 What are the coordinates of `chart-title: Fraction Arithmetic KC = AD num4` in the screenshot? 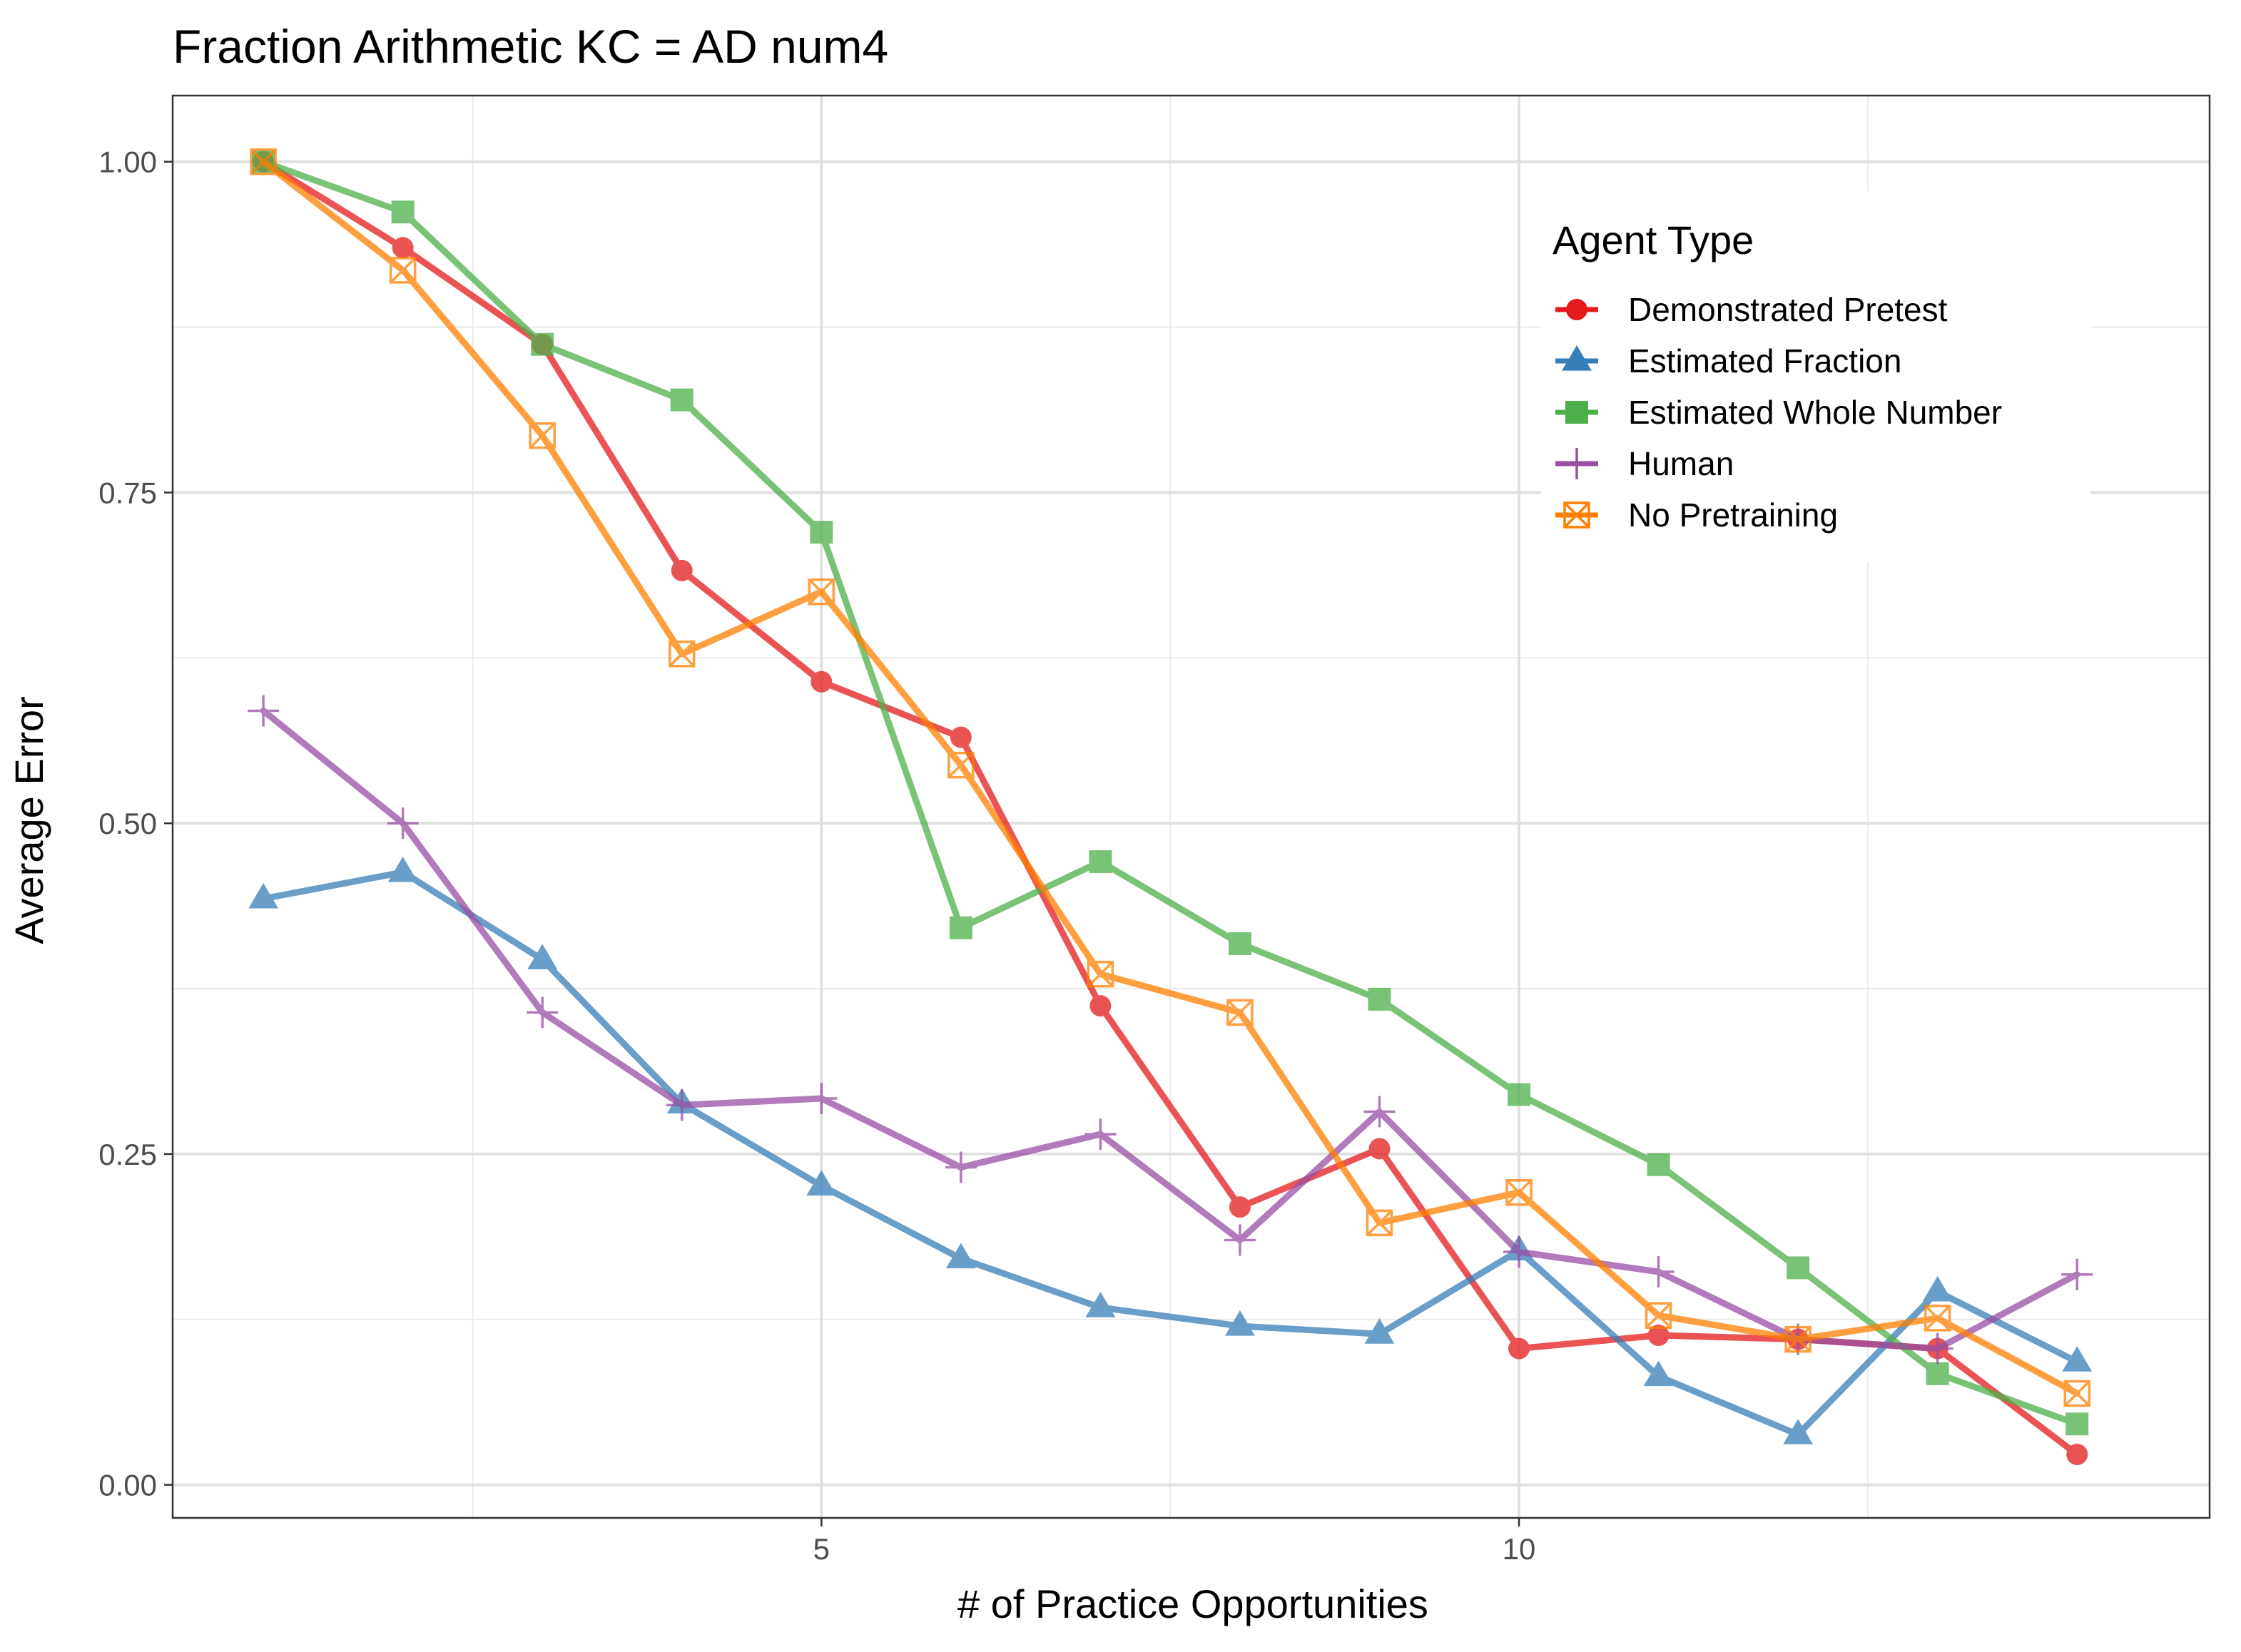 It's located at (530, 46).